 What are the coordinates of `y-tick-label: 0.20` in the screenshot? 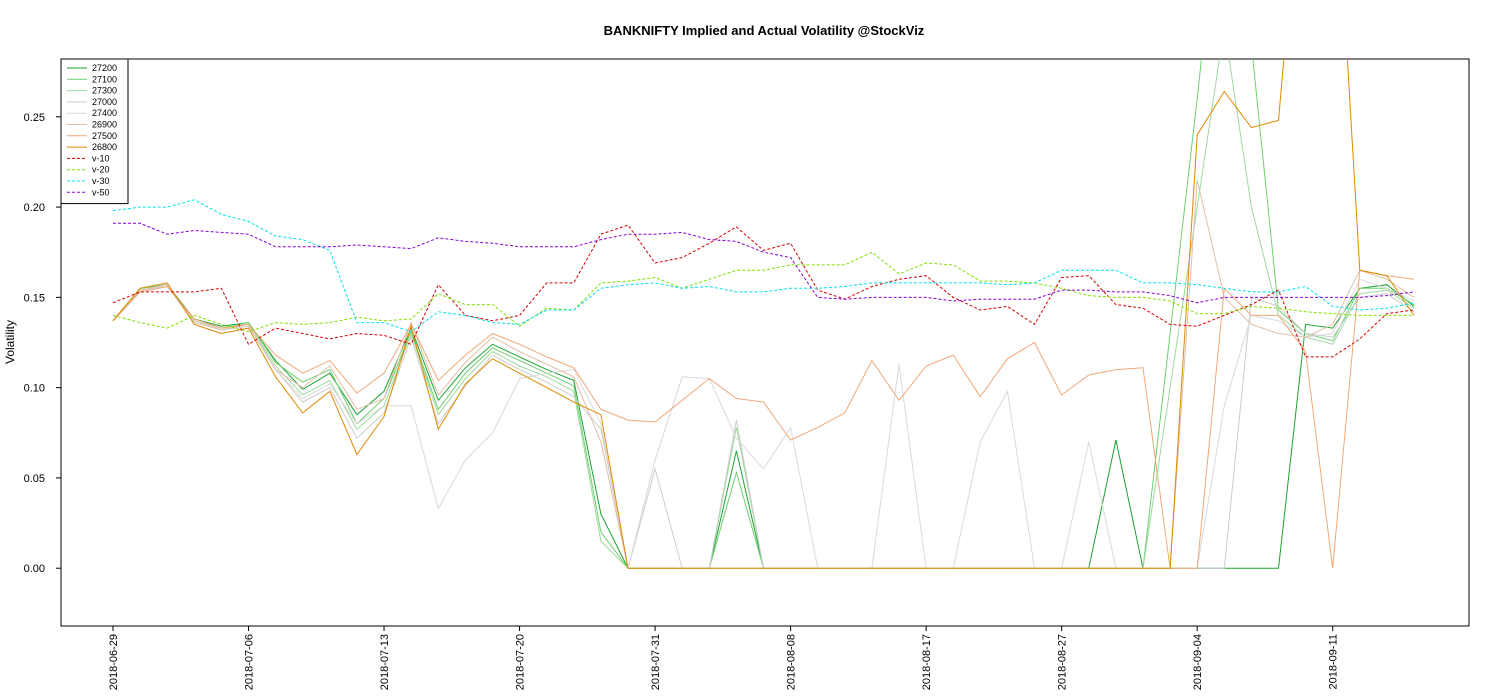 It's located at (34, 208).